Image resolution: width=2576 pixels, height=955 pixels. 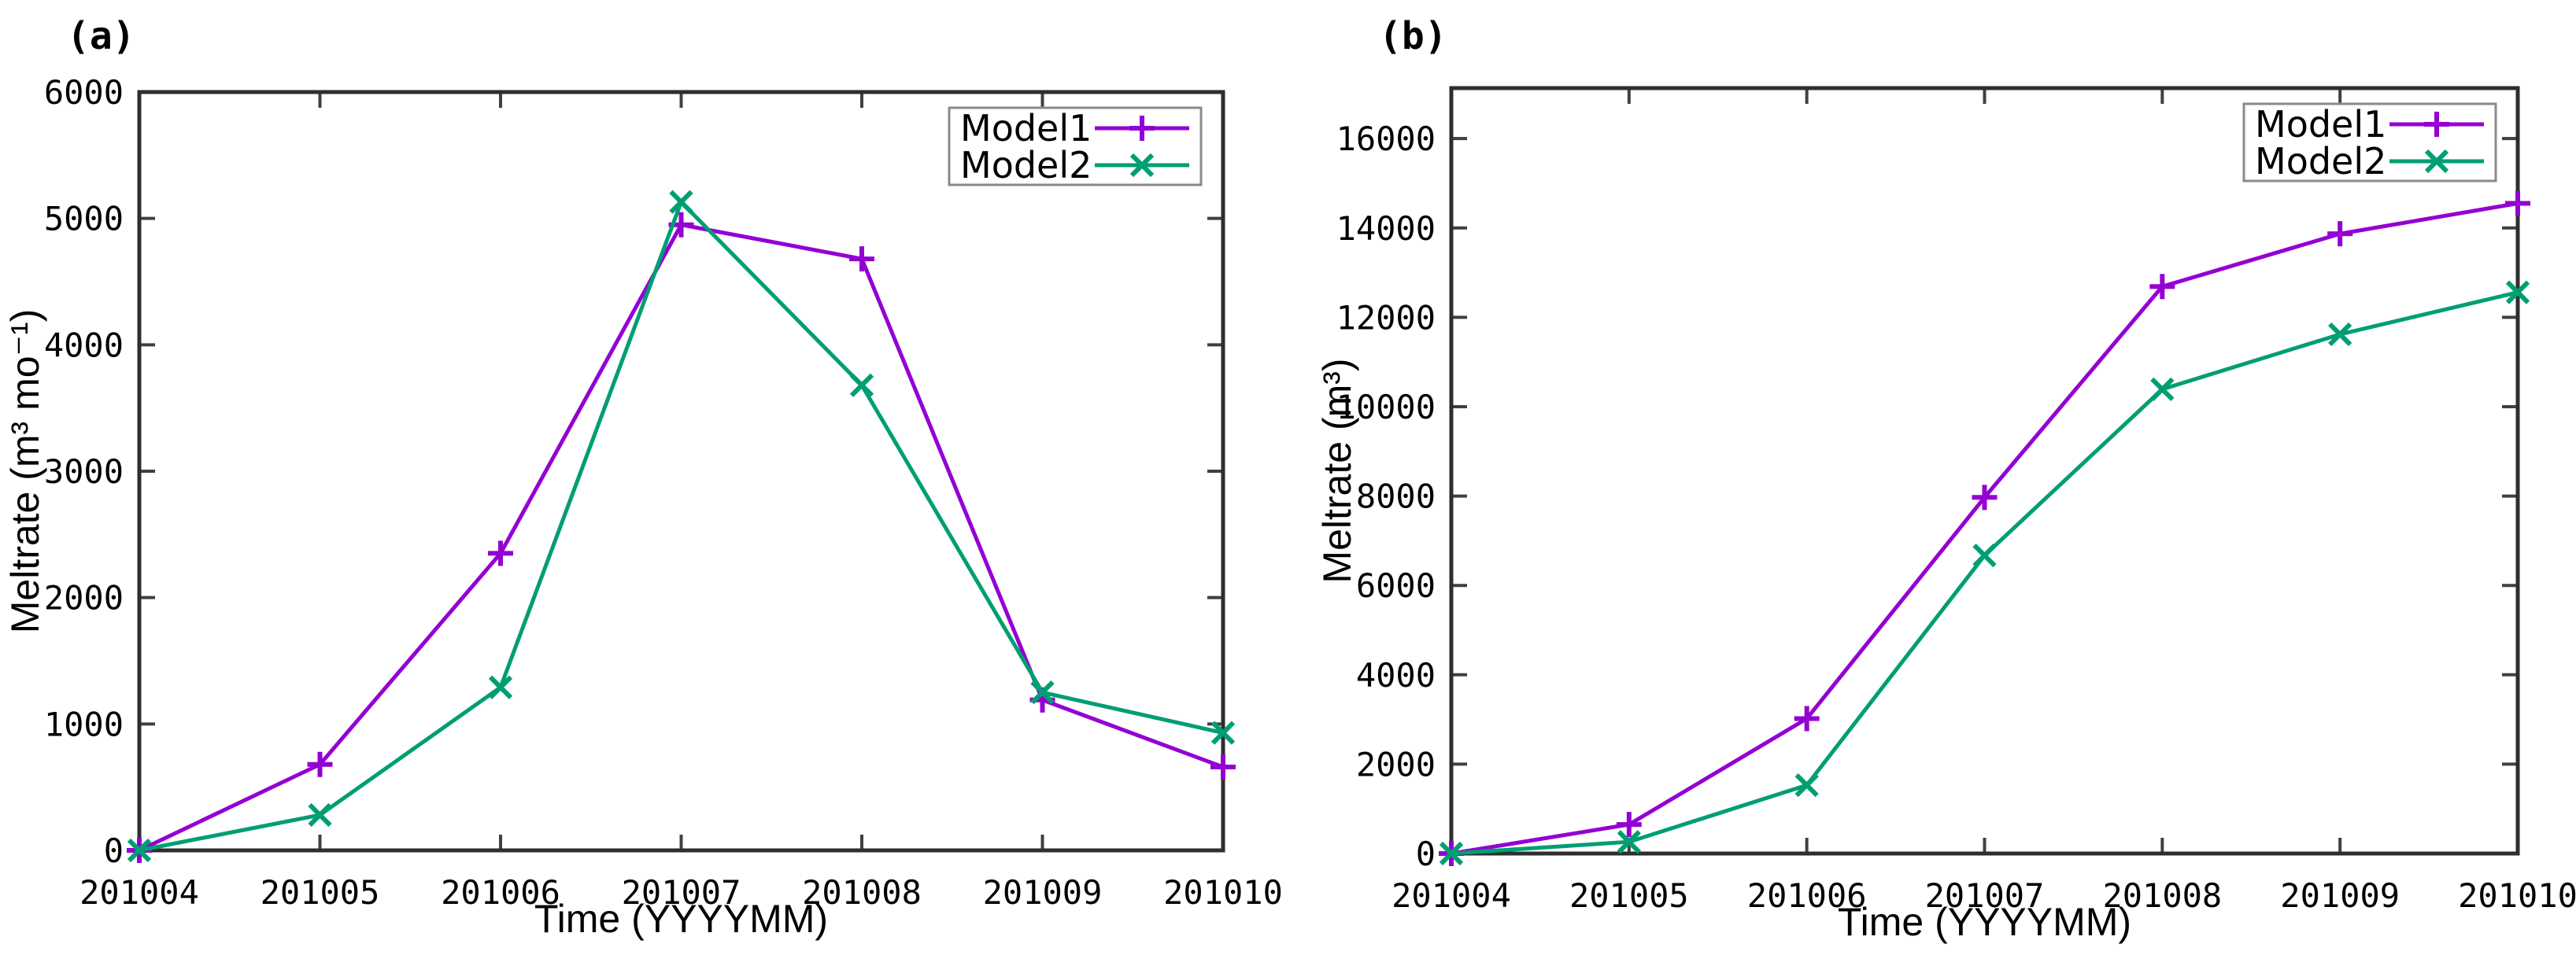 I want to click on panel-label-a: (a), so click(x=101, y=36).